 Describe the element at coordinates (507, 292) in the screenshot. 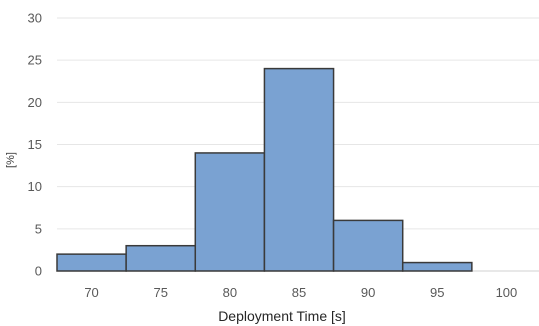

I see `x-tick-label: 100` at that location.